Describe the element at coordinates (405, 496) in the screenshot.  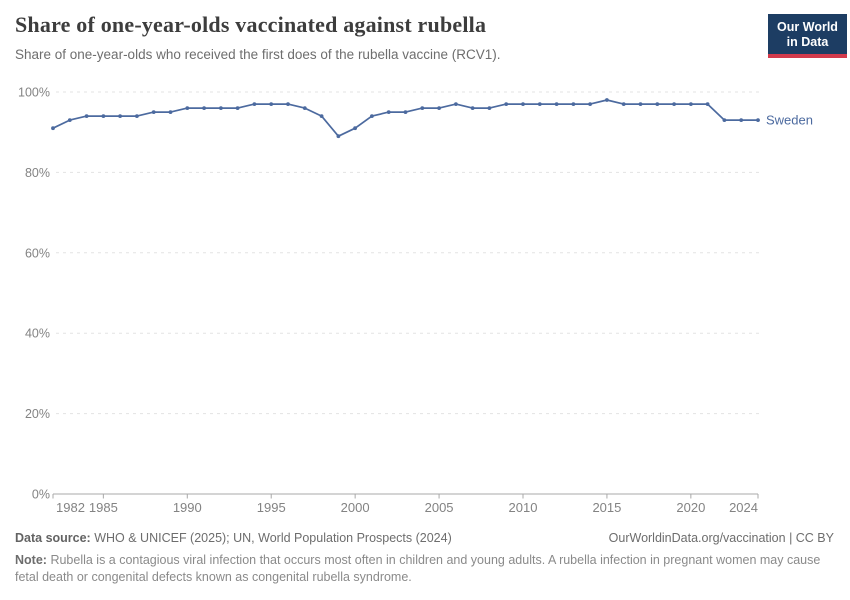
I see `x-axis` at that location.